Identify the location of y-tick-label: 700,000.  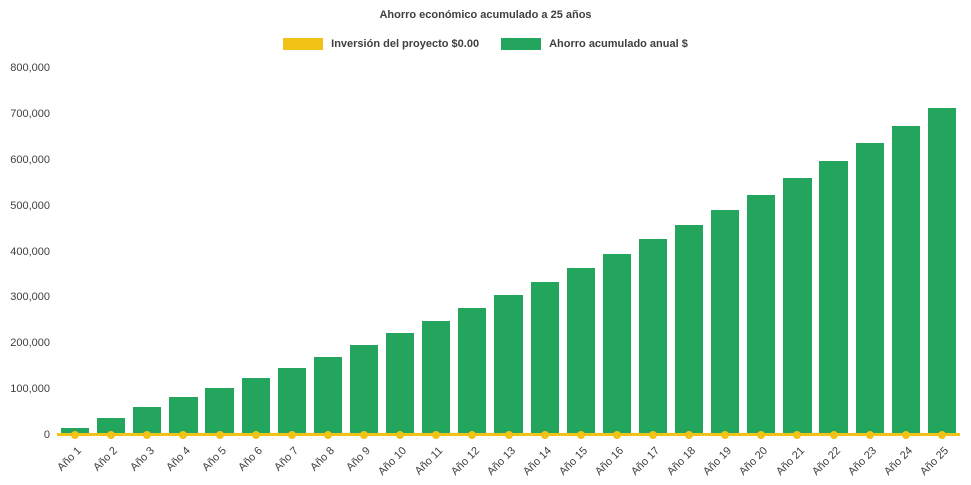
(30, 113).